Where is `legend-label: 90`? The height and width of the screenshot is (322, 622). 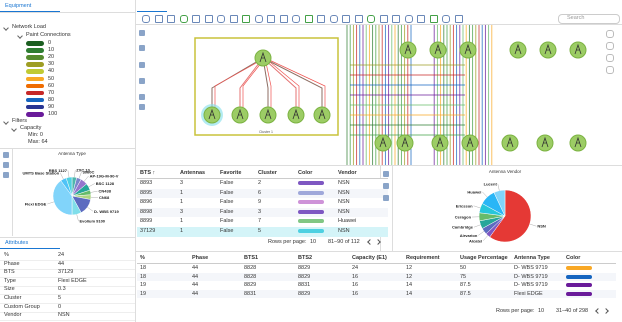 legend-label: 90 is located at coordinates (51, 106).